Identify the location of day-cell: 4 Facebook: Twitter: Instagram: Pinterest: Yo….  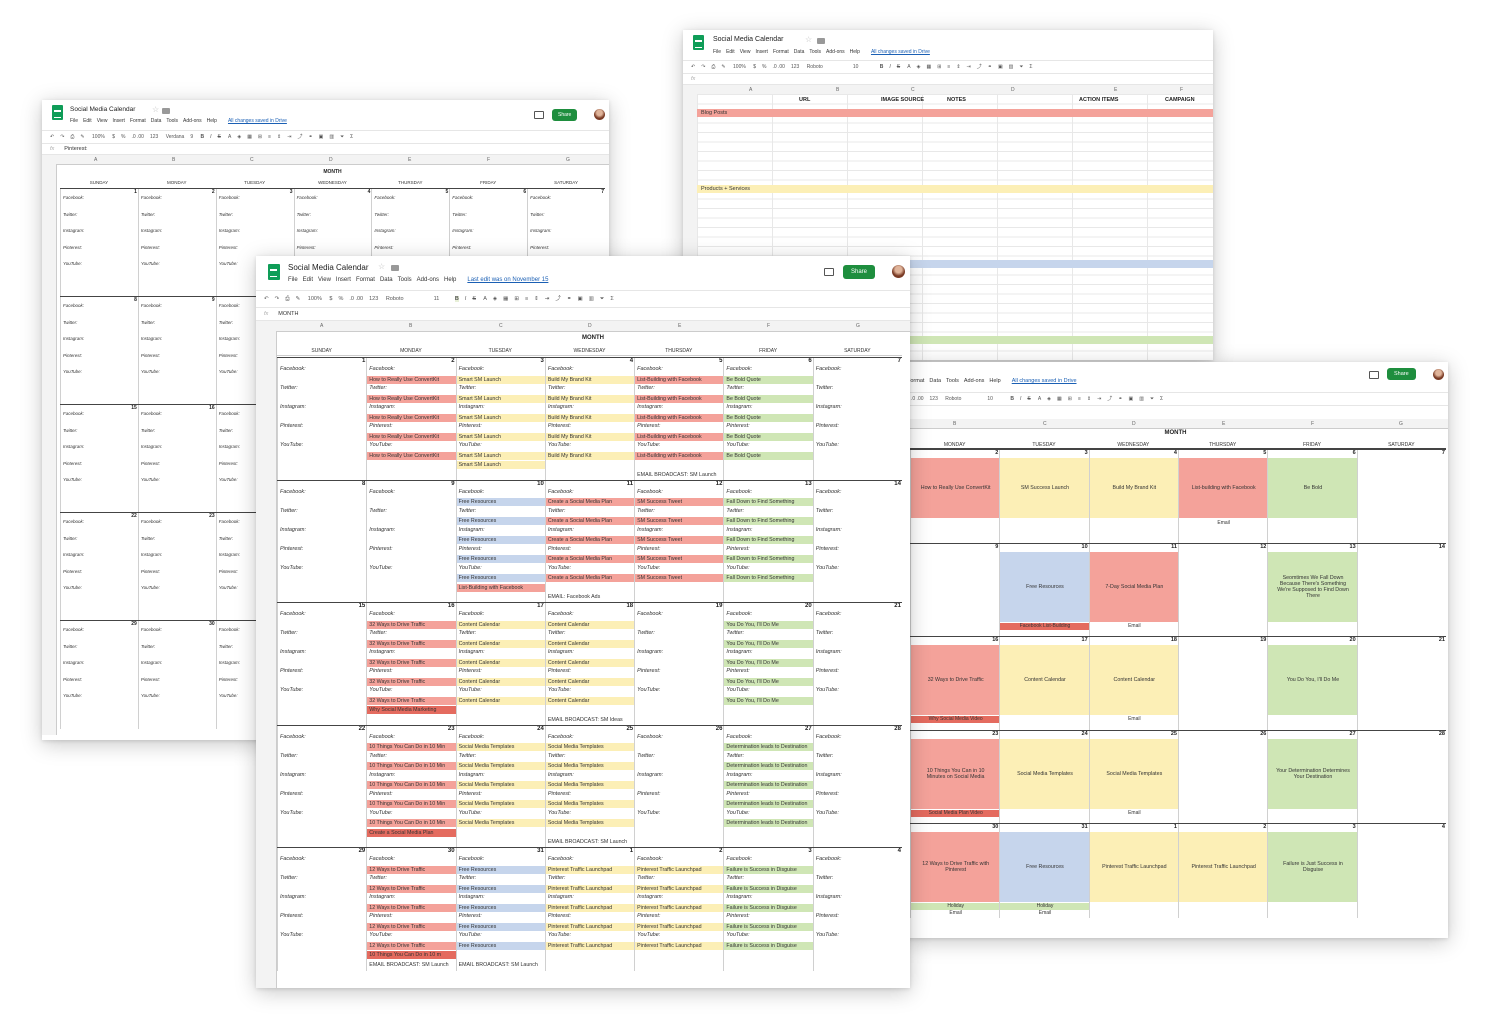
(857, 909).